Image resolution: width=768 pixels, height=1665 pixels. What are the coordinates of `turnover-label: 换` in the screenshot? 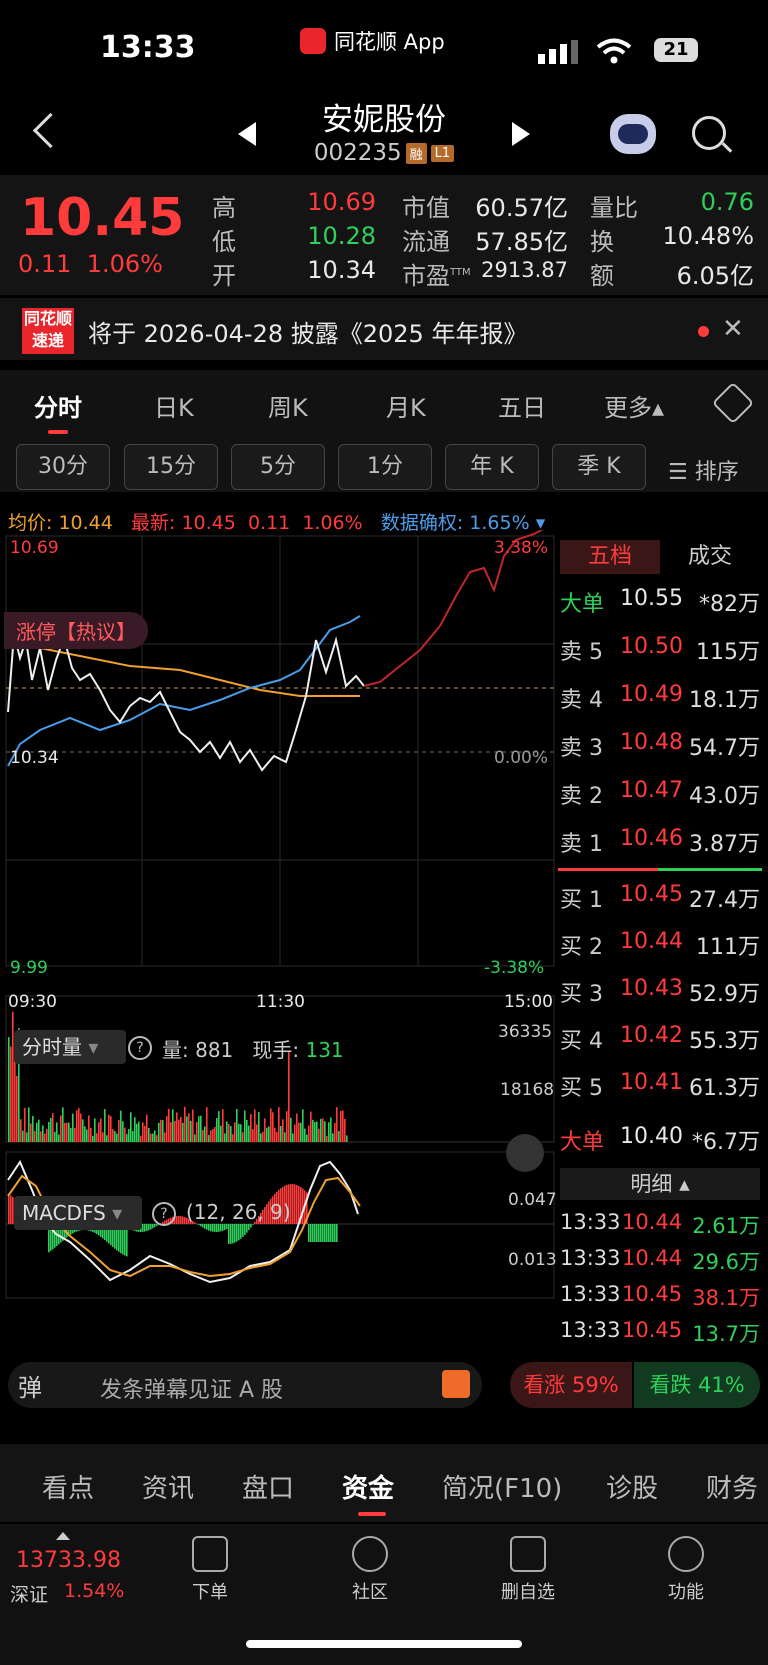 It's located at (602, 242).